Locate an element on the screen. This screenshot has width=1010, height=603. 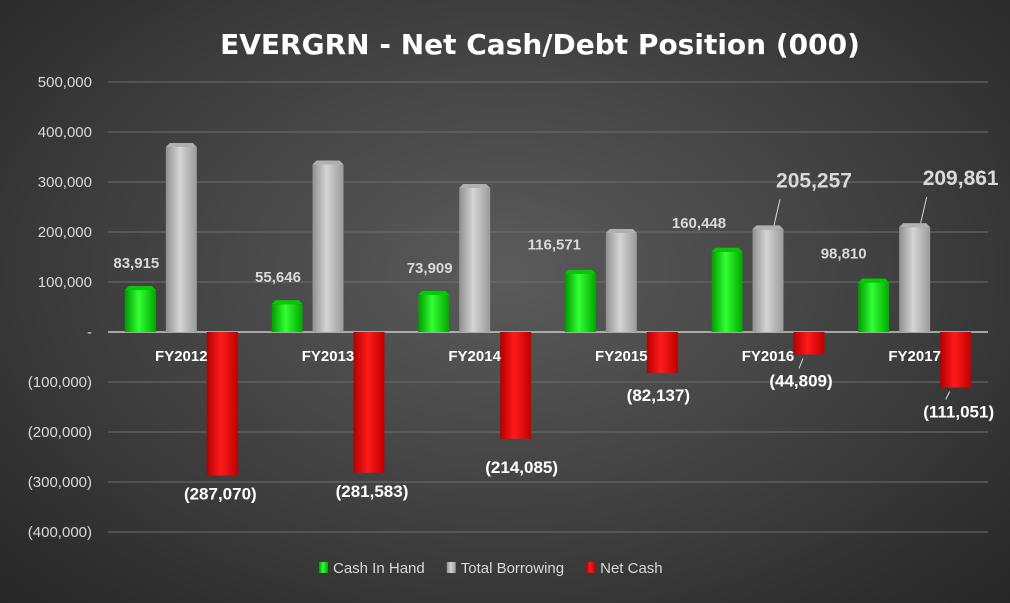
data-label-cash-in-hand: 83,915 is located at coordinates (136, 263).